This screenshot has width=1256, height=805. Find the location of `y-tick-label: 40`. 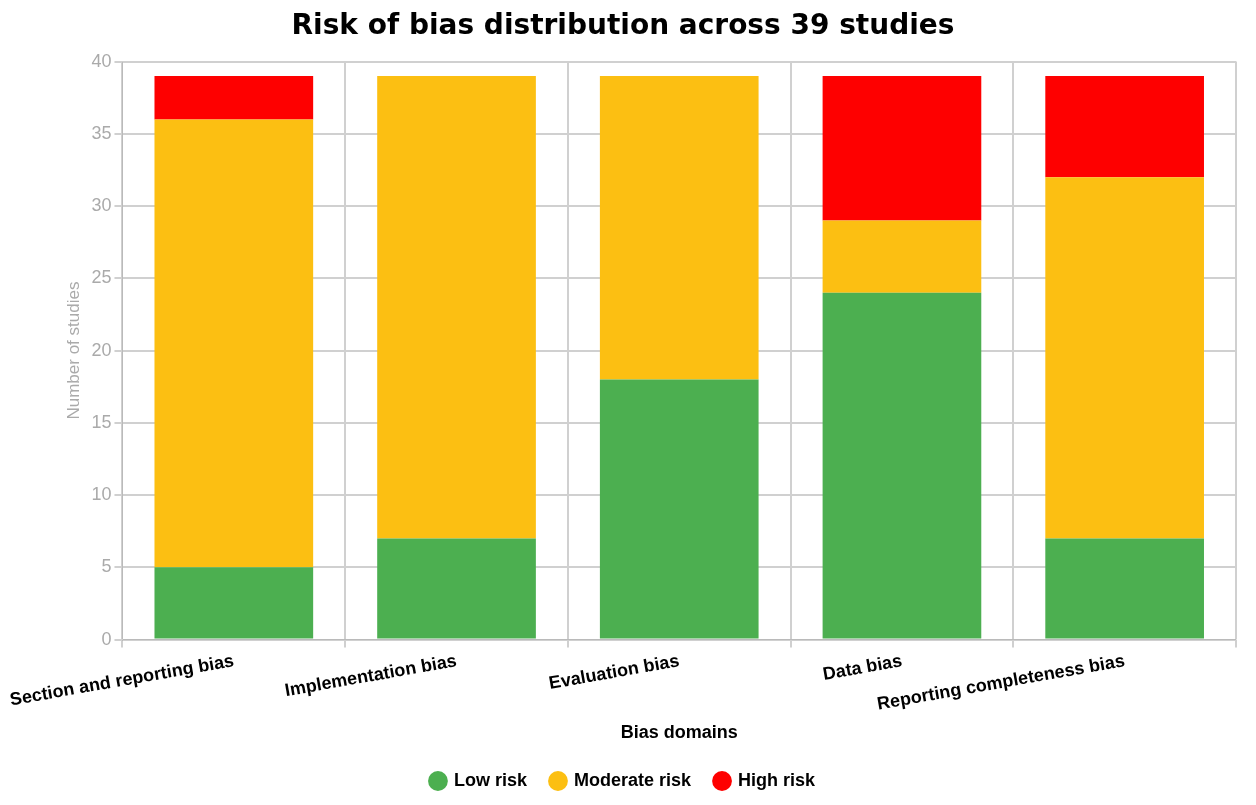

y-tick-label: 40 is located at coordinates (101, 60).